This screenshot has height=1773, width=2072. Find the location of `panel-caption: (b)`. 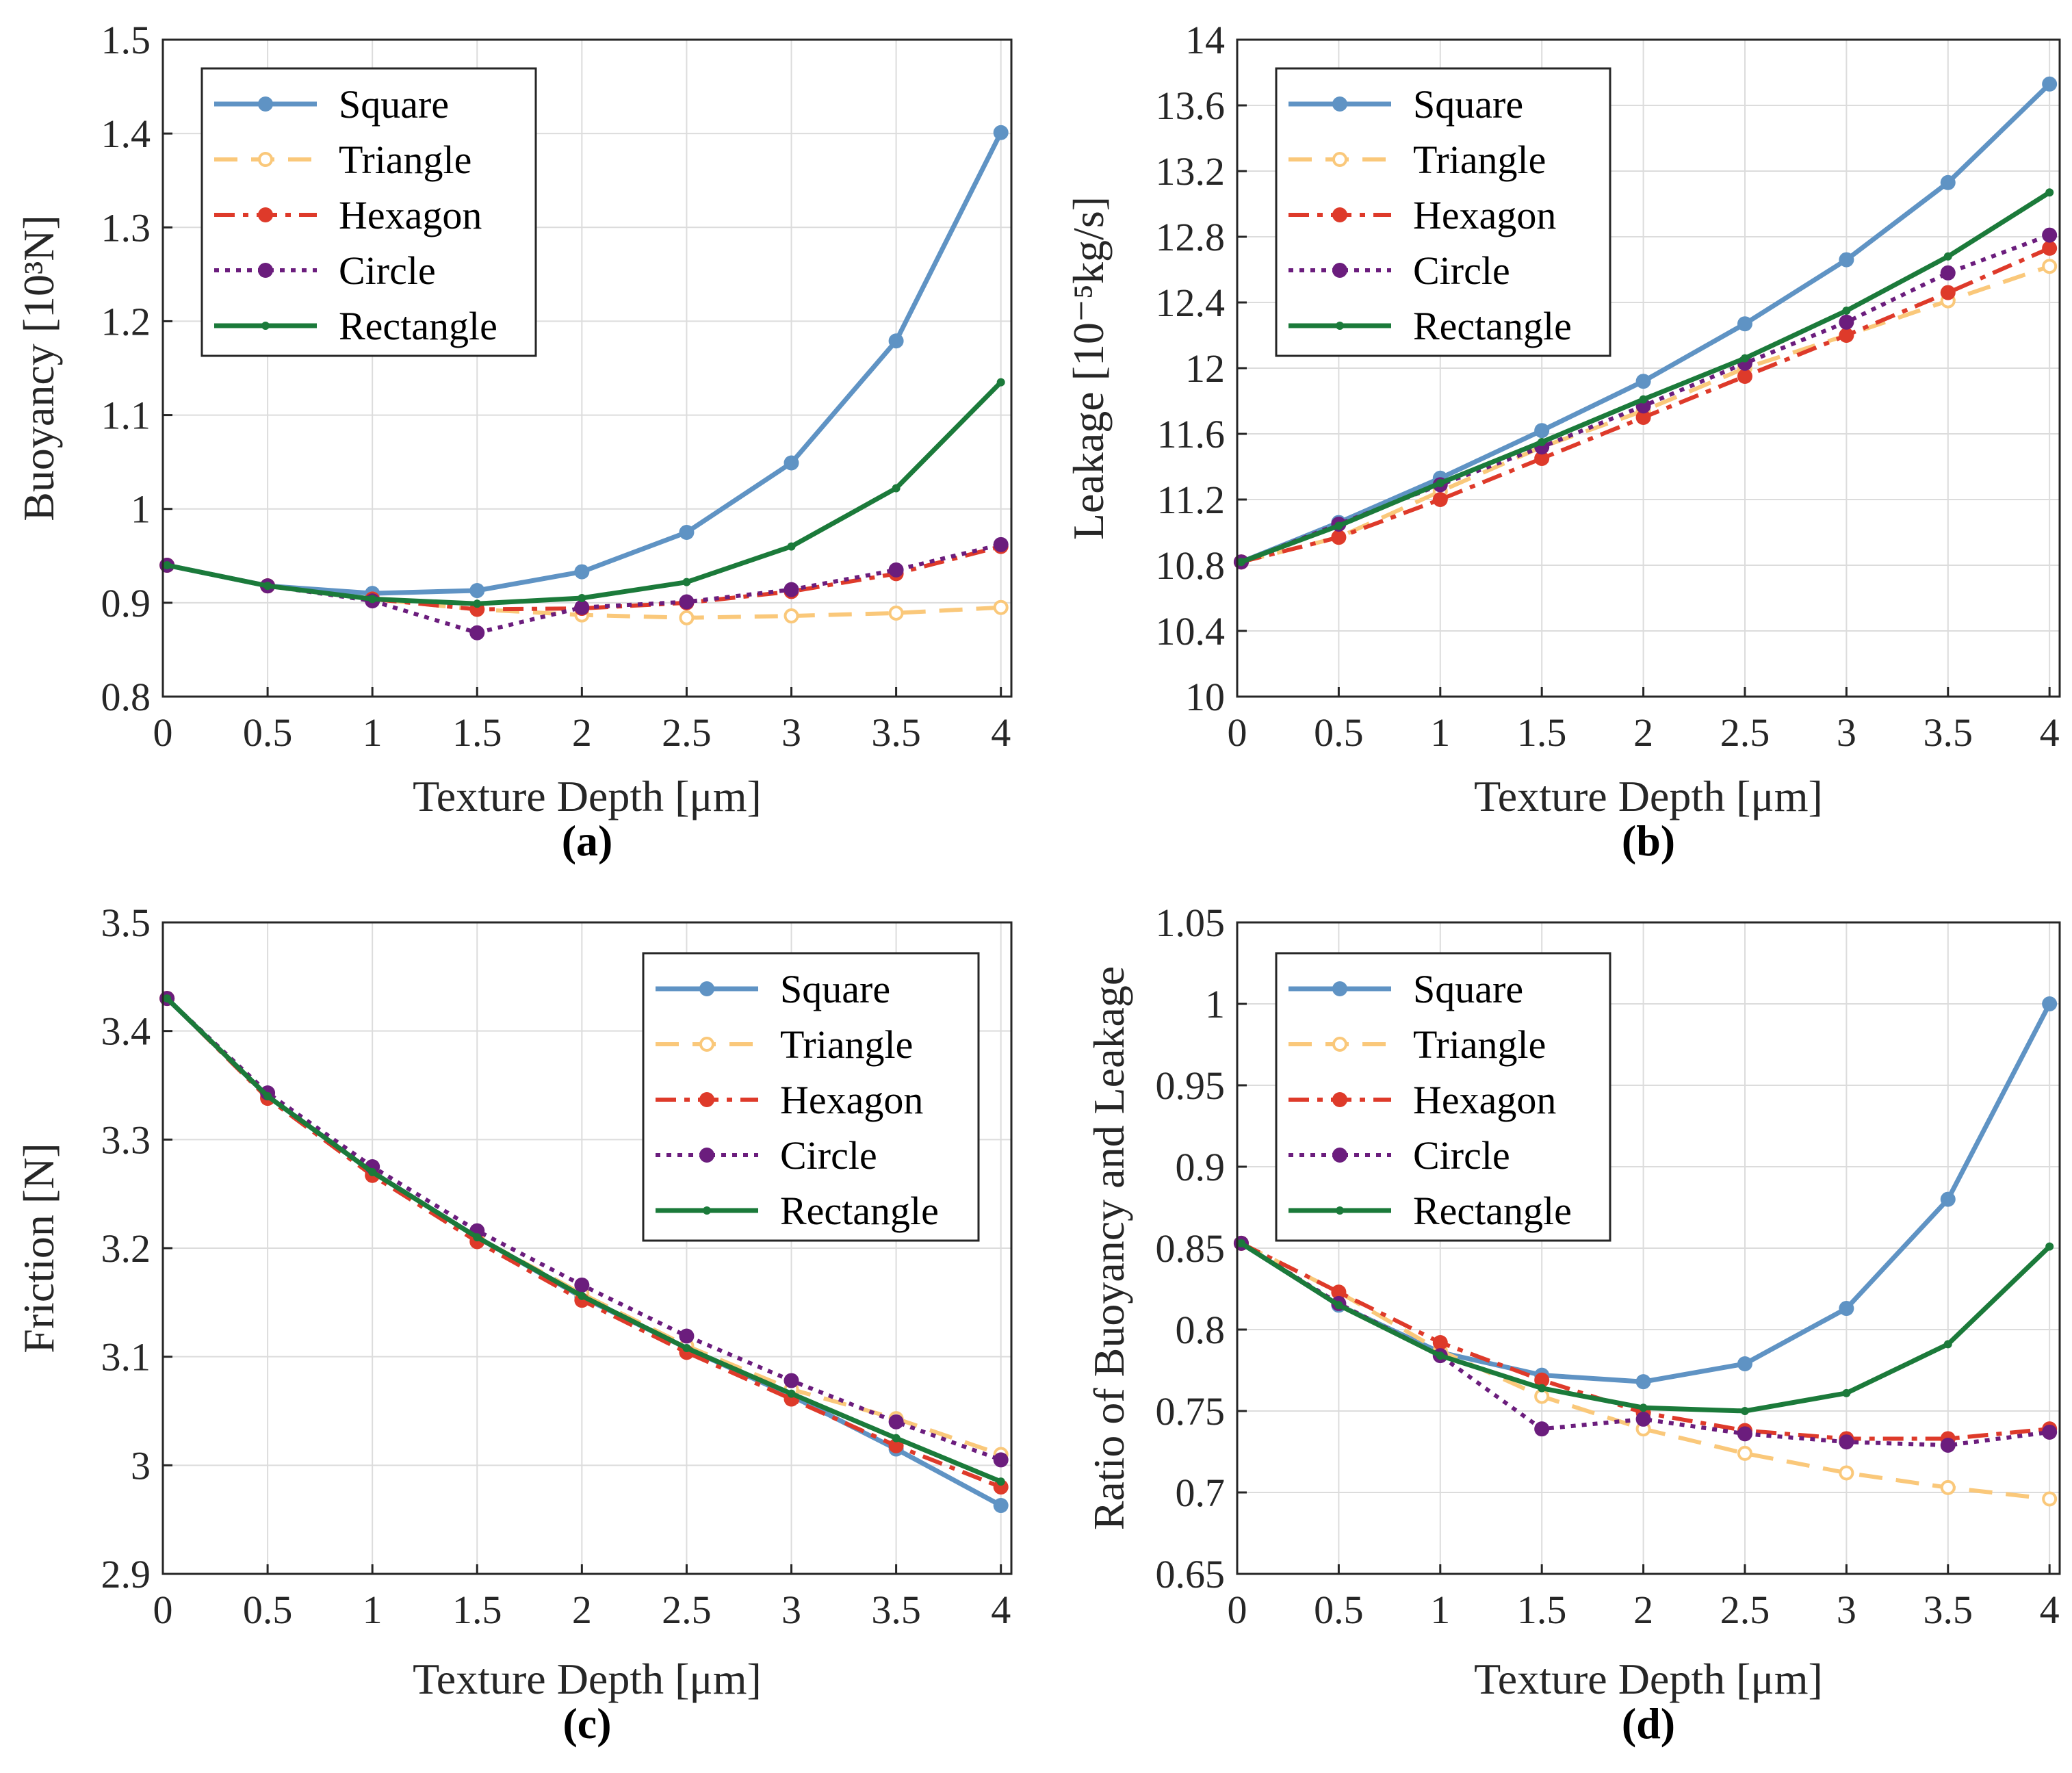

panel-caption: (b) is located at coordinates (1649, 841).